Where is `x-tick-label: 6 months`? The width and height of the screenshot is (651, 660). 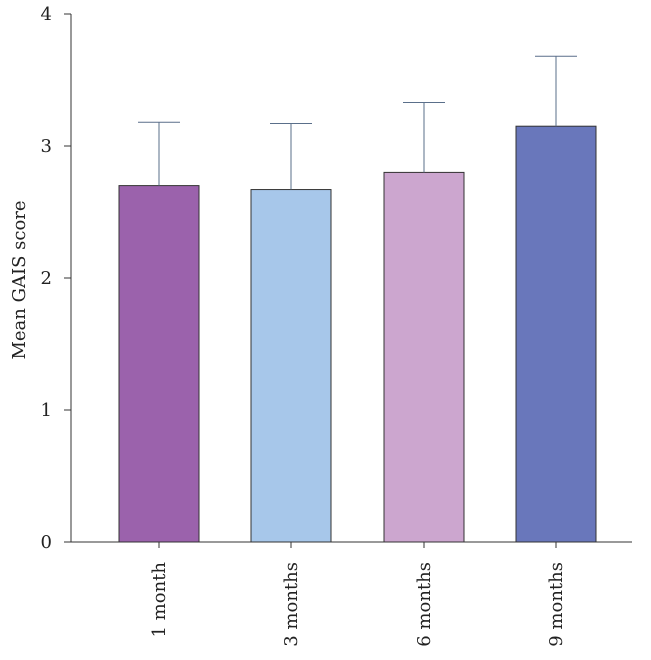 x-tick-label: 6 months is located at coordinates (424, 604).